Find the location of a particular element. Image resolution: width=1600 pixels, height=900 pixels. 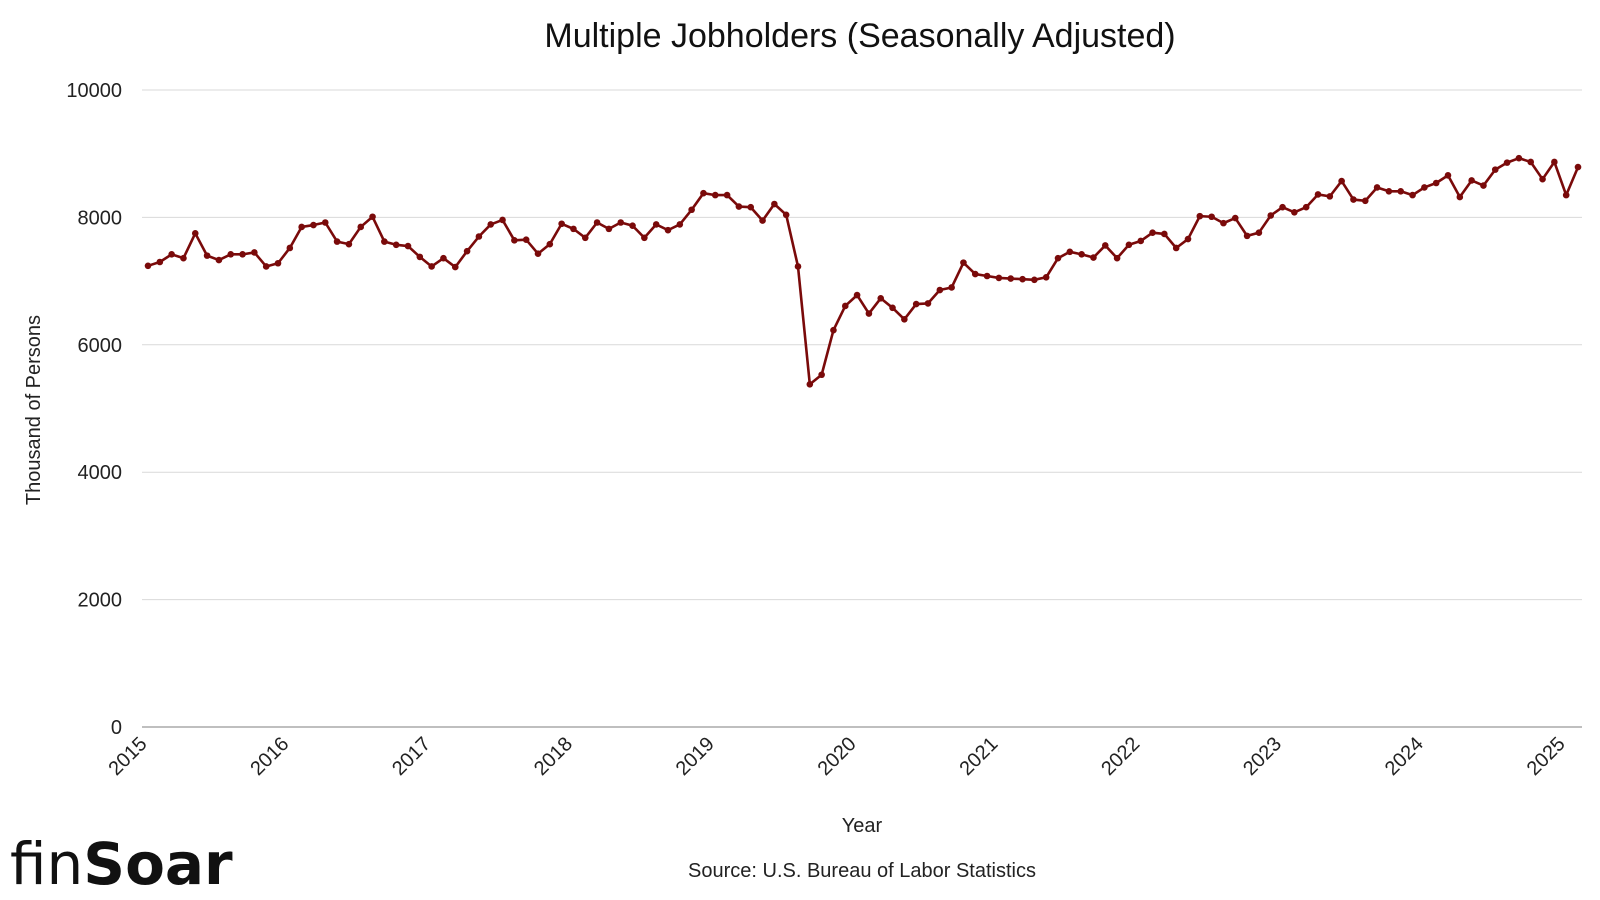

x-tick-label-2016: 2016 is located at coordinates (269, 756).